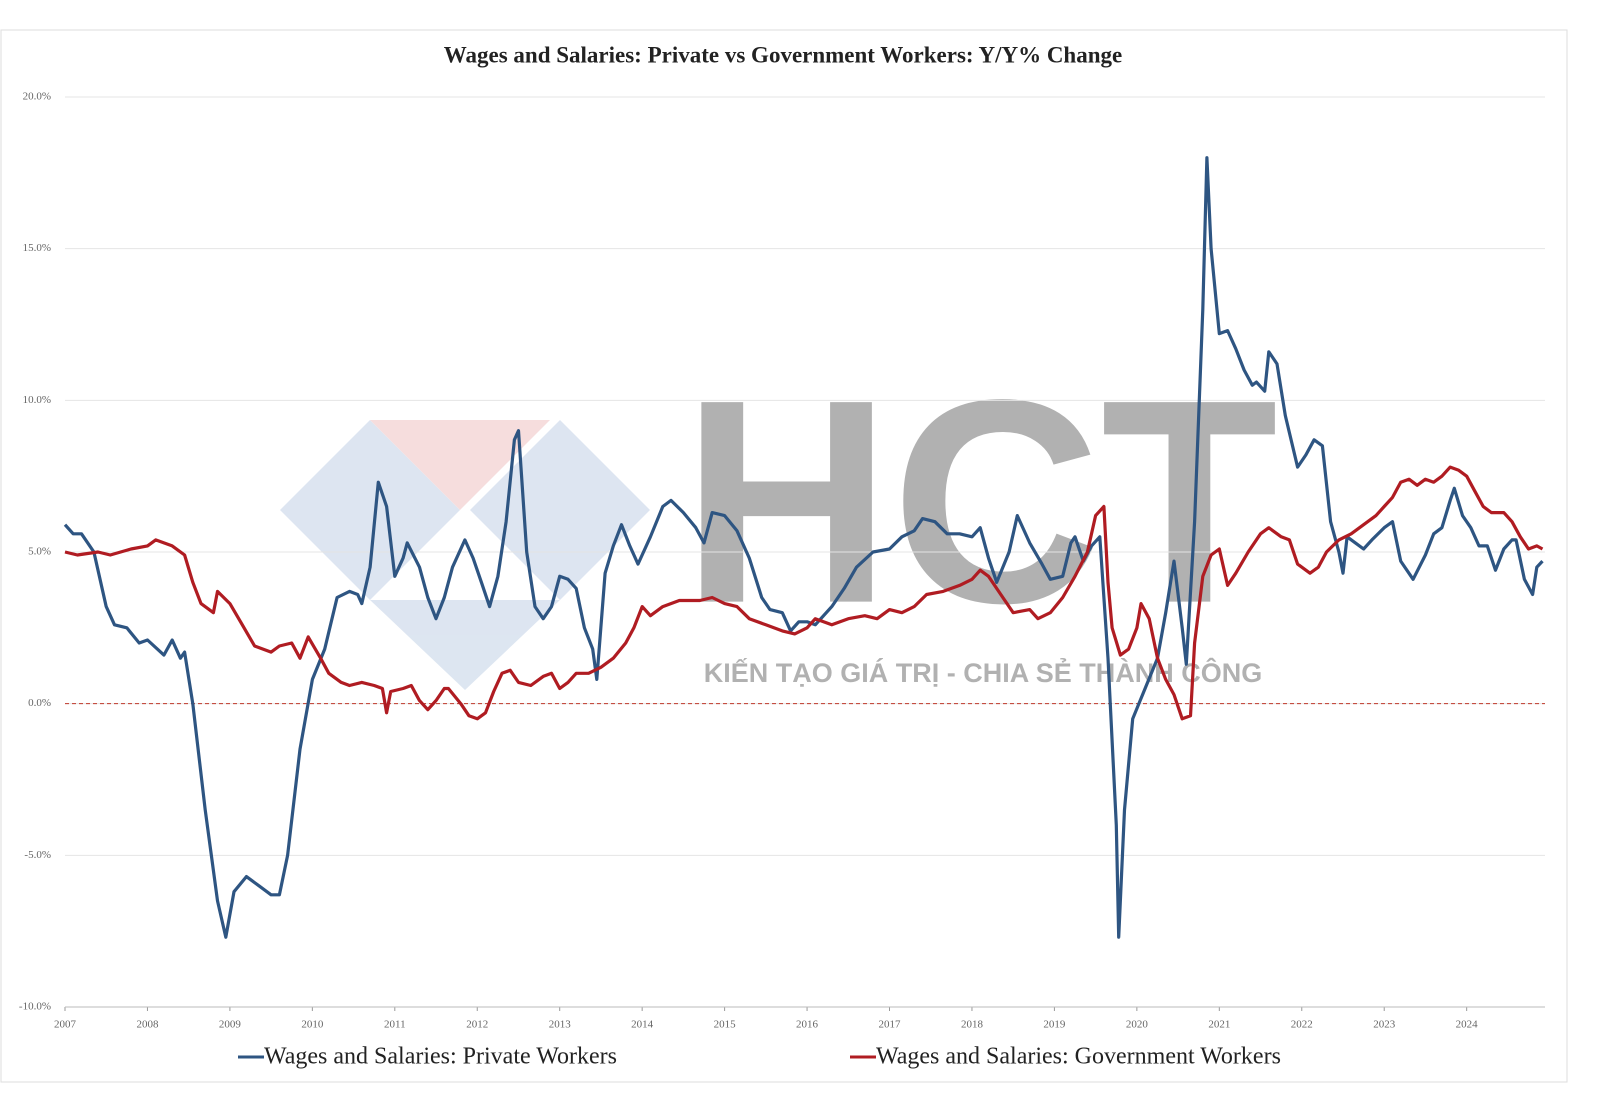 Image resolution: width=1600 pixels, height=1110 pixels. Describe the element at coordinates (37, 248) in the screenshot. I see `y-tick-label: 15.0%` at that location.